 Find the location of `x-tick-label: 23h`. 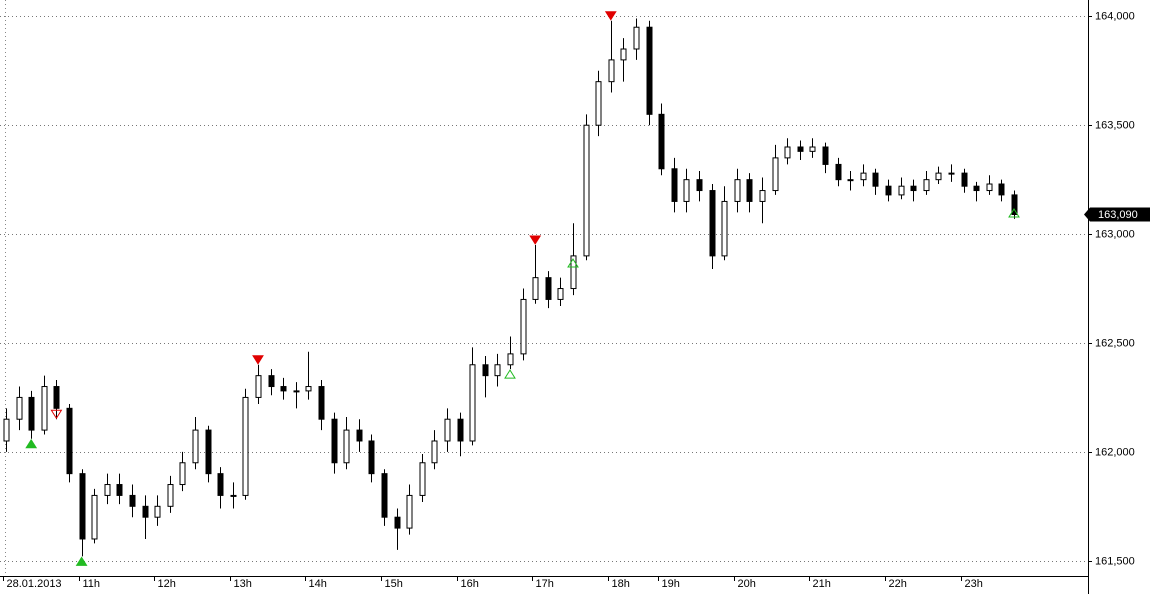

x-tick-label: 23h is located at coordinates (974, 584).